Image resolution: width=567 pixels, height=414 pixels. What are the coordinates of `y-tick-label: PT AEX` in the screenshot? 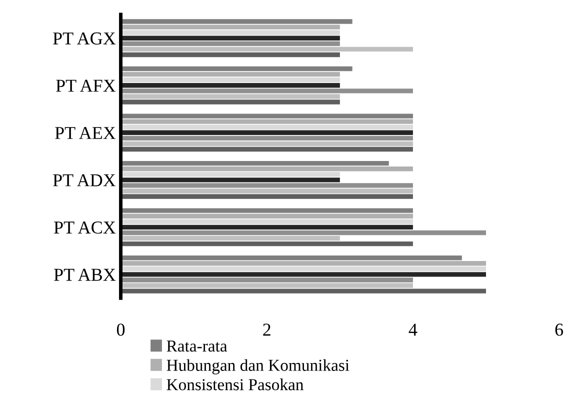 It's located at (85, 132).